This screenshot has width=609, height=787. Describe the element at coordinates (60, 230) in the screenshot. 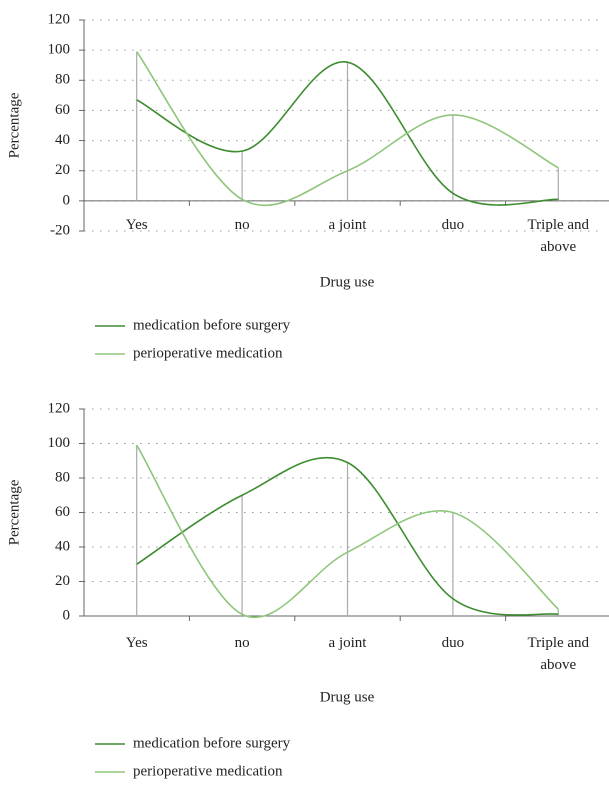

I see `y-tick-label: -20` at that location.